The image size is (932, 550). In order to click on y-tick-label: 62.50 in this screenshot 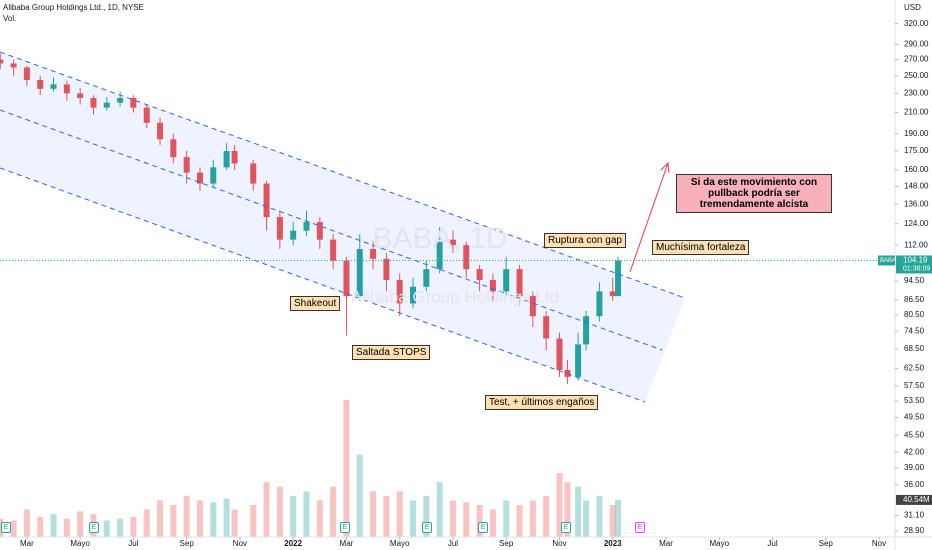, I will do `click(914, 367)`.